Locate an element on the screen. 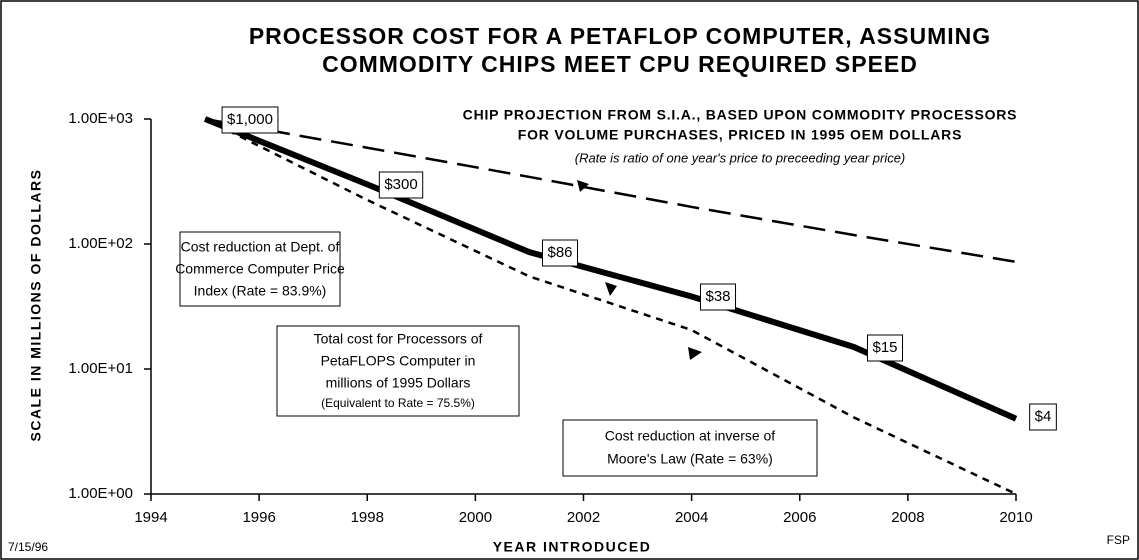  chart-title: COMMODITY CHIPS MEET CPU REQUIRED SPEED is located at coordinates (620, 64).